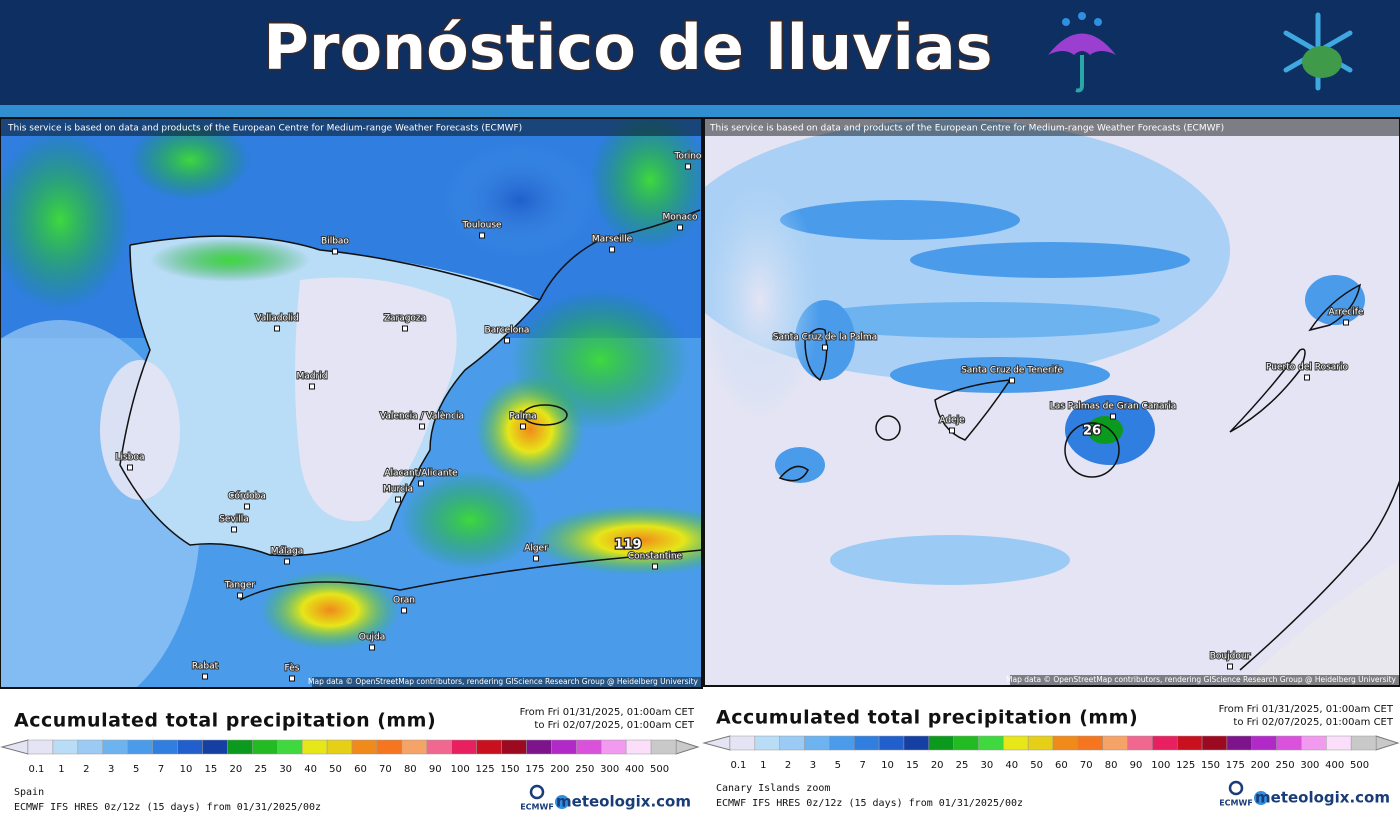 The height and width of the screenshot is (821, 1400). I want to click on umbrella-icon, so click(1082, 52).